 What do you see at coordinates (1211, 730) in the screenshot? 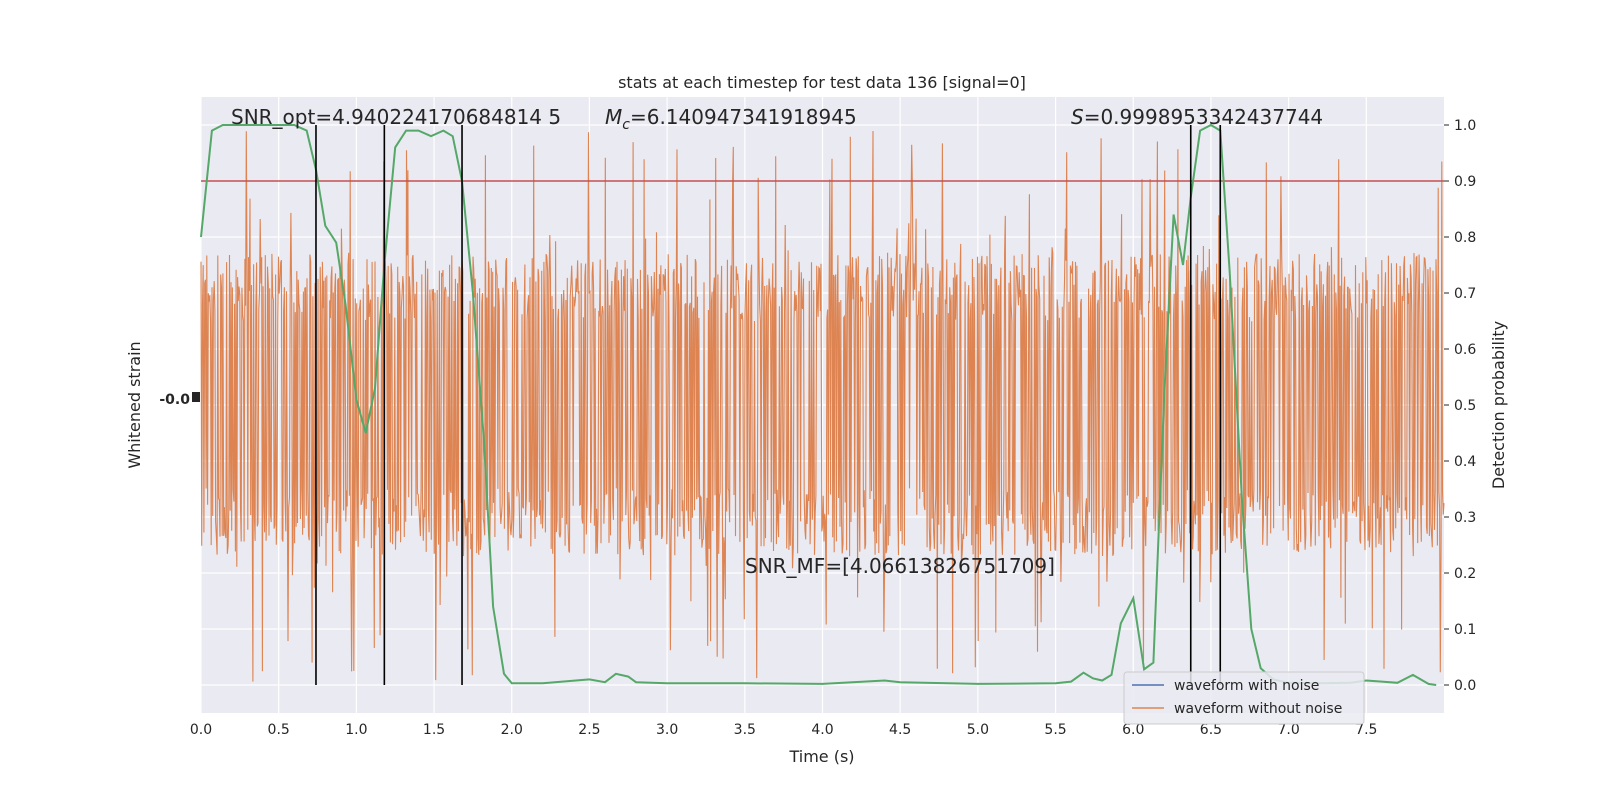
I see `x-tick-label: 6.5` at bounding box center [1211, 730].